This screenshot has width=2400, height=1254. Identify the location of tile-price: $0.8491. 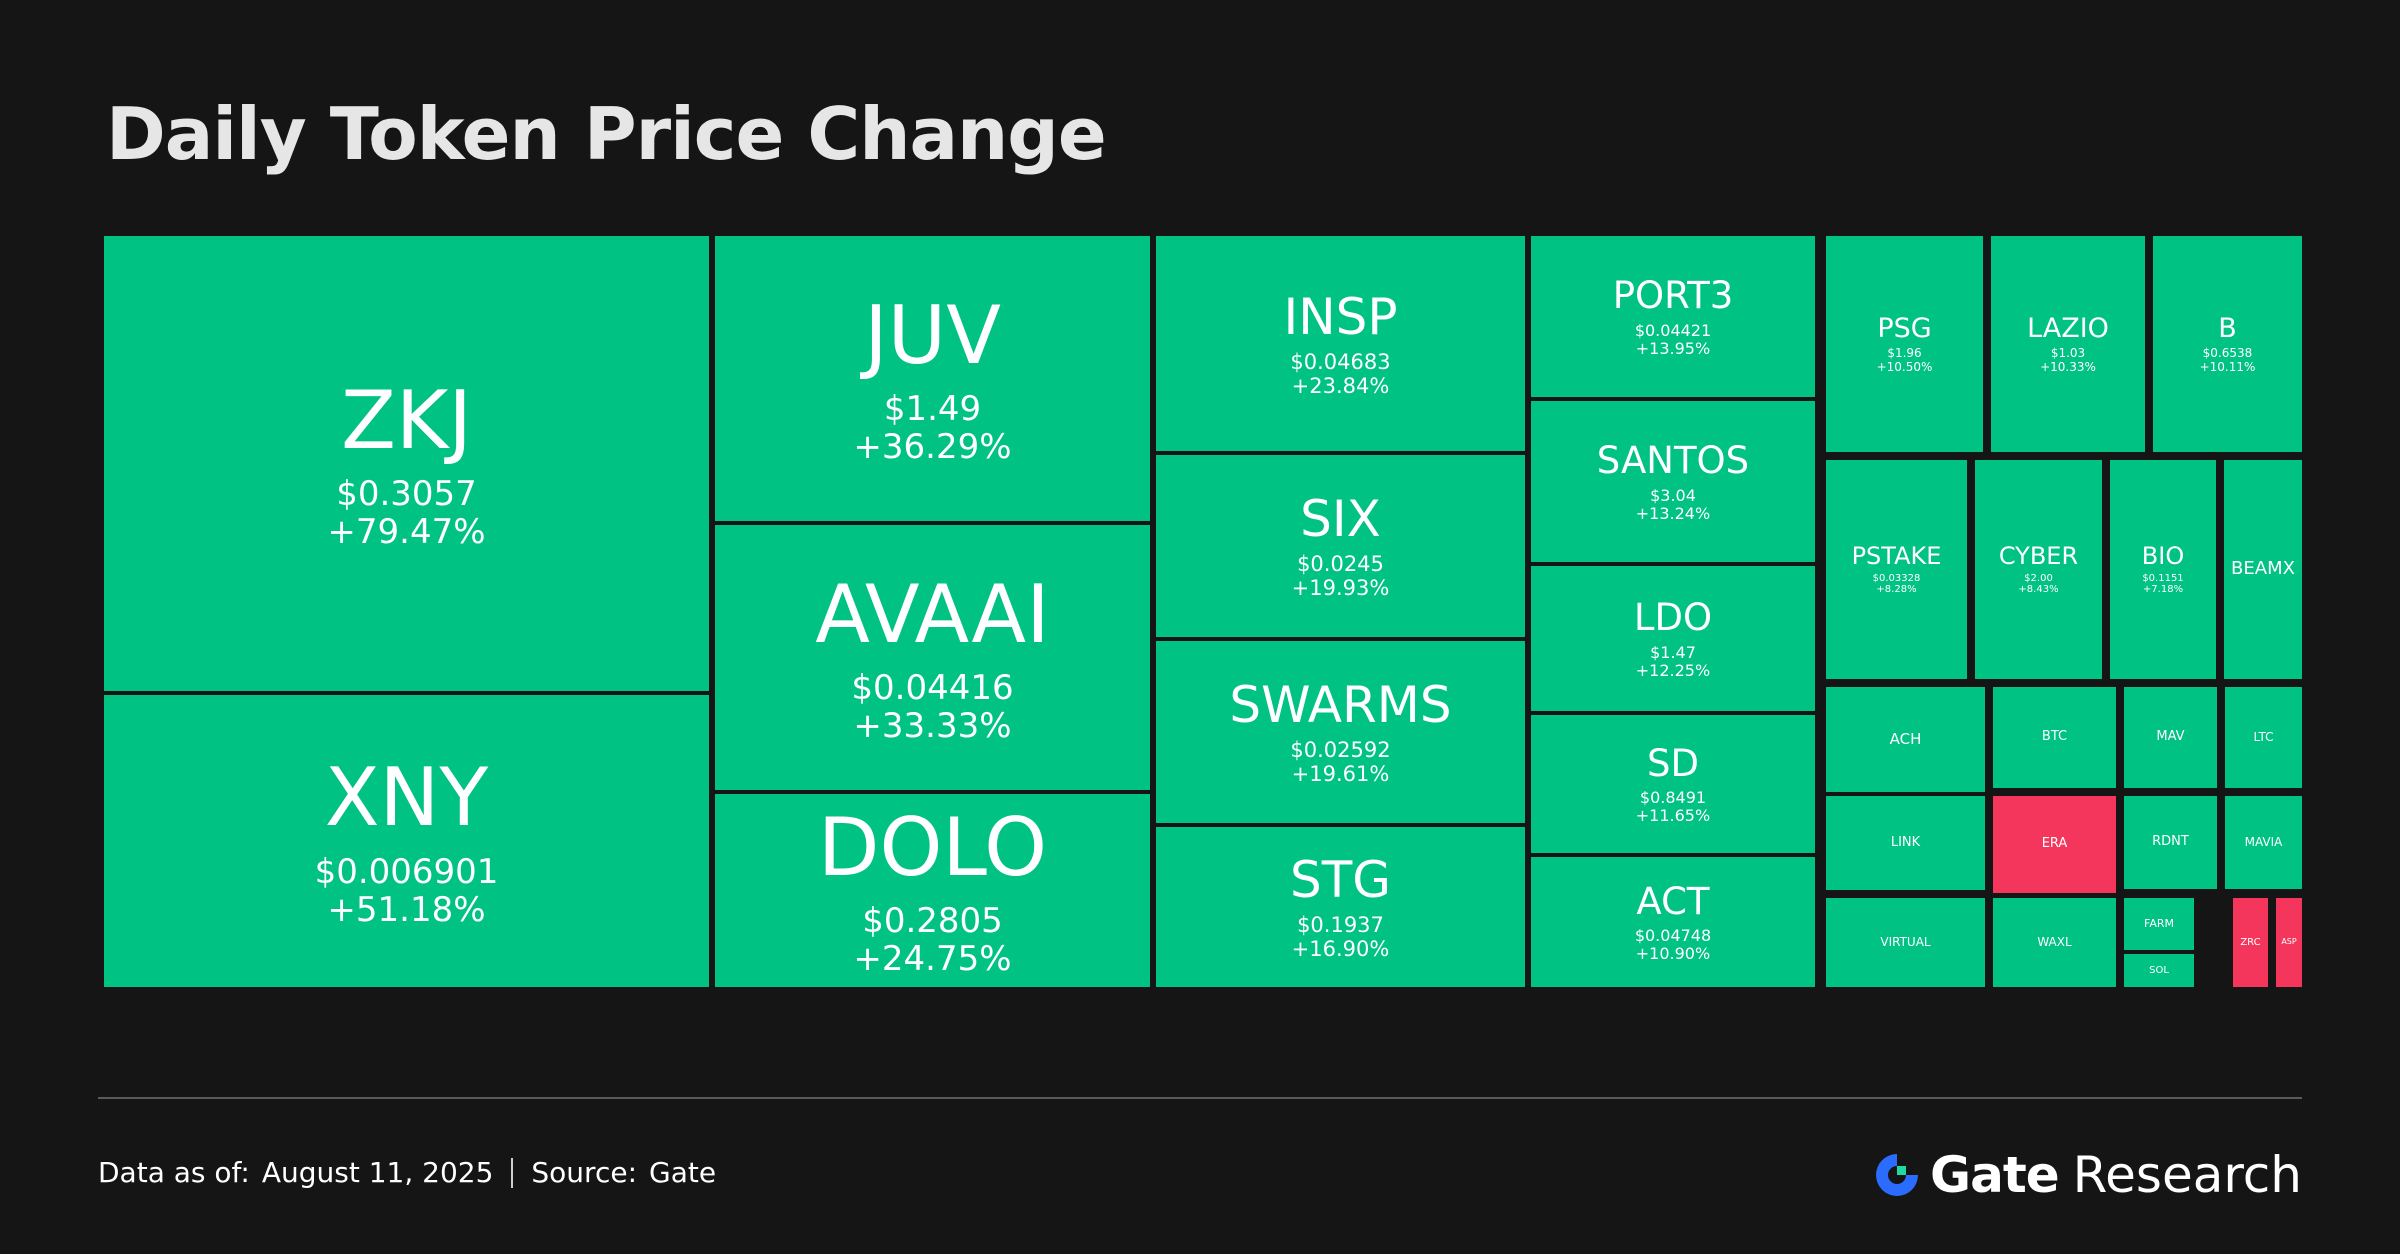
(1673, 798).